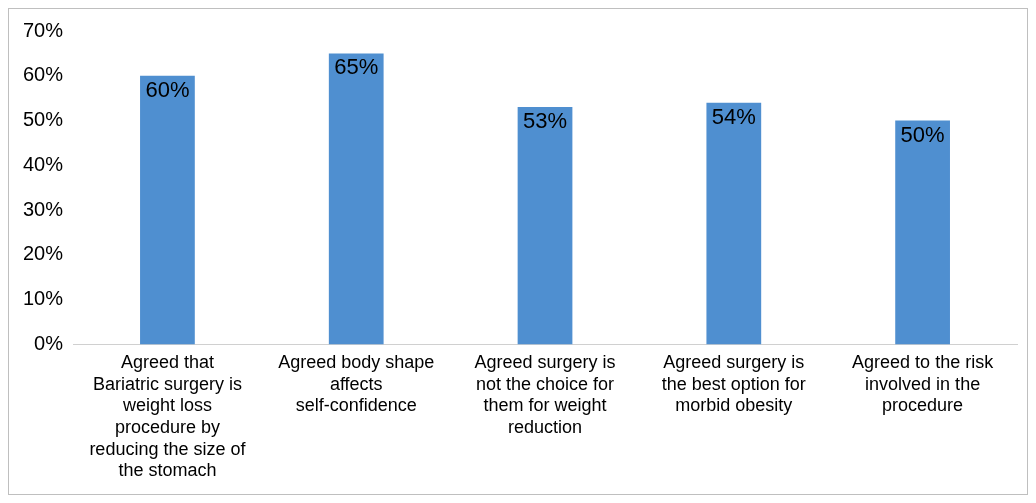  What do you see at coordinates (168, 416) in the screenshot?
I see `x-tick-label: Agreed that Bariatric surgery is weight loss procedure by reducing the size of the stomach` at bounding box center [168, 416].